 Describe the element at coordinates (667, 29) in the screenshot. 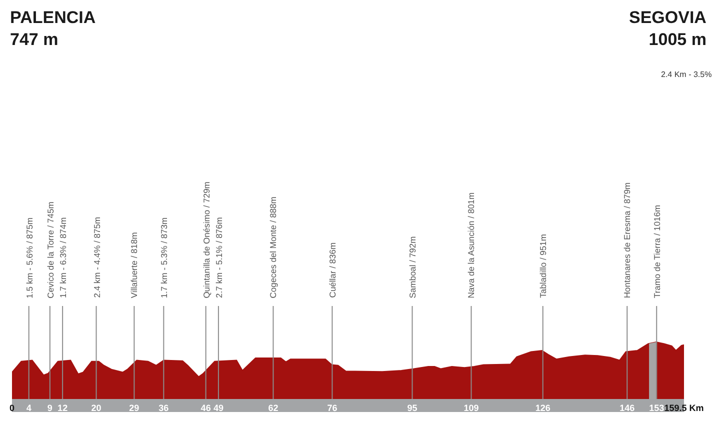

I see `text: SEGOVIA 1005 m` at that location.